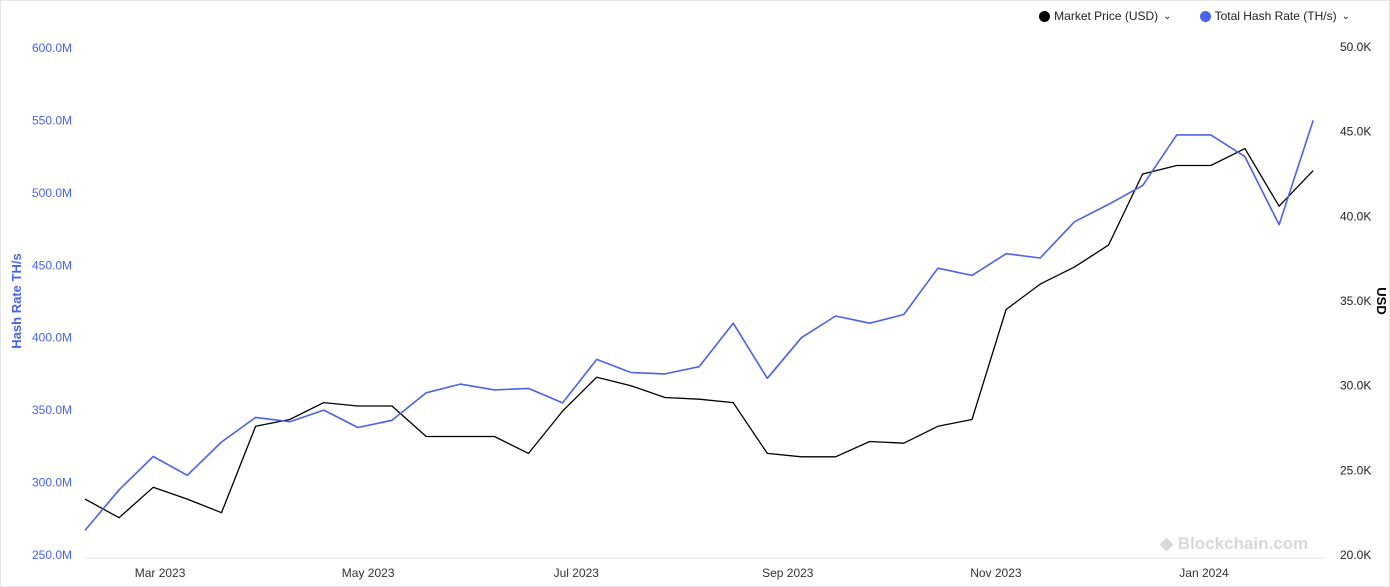  What do you see at coordinates (1381, 300) in the screenshot?
I see `y-right-axis-label: USD` at bounding box center [1381, 300].